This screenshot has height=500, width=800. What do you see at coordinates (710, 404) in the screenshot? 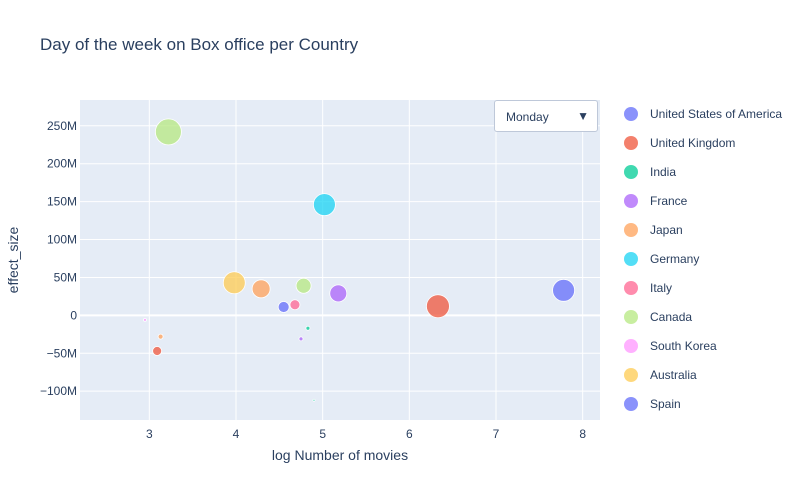
I see `legend-item: Spain` at bounding box center [710, 404].